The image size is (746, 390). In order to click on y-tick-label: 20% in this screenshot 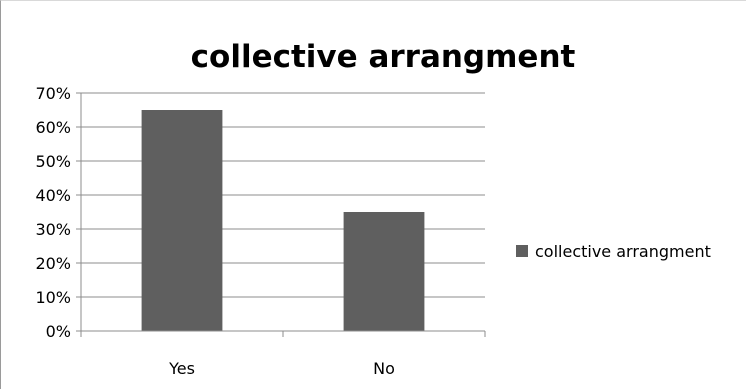, I will do `click(53, 263)`.